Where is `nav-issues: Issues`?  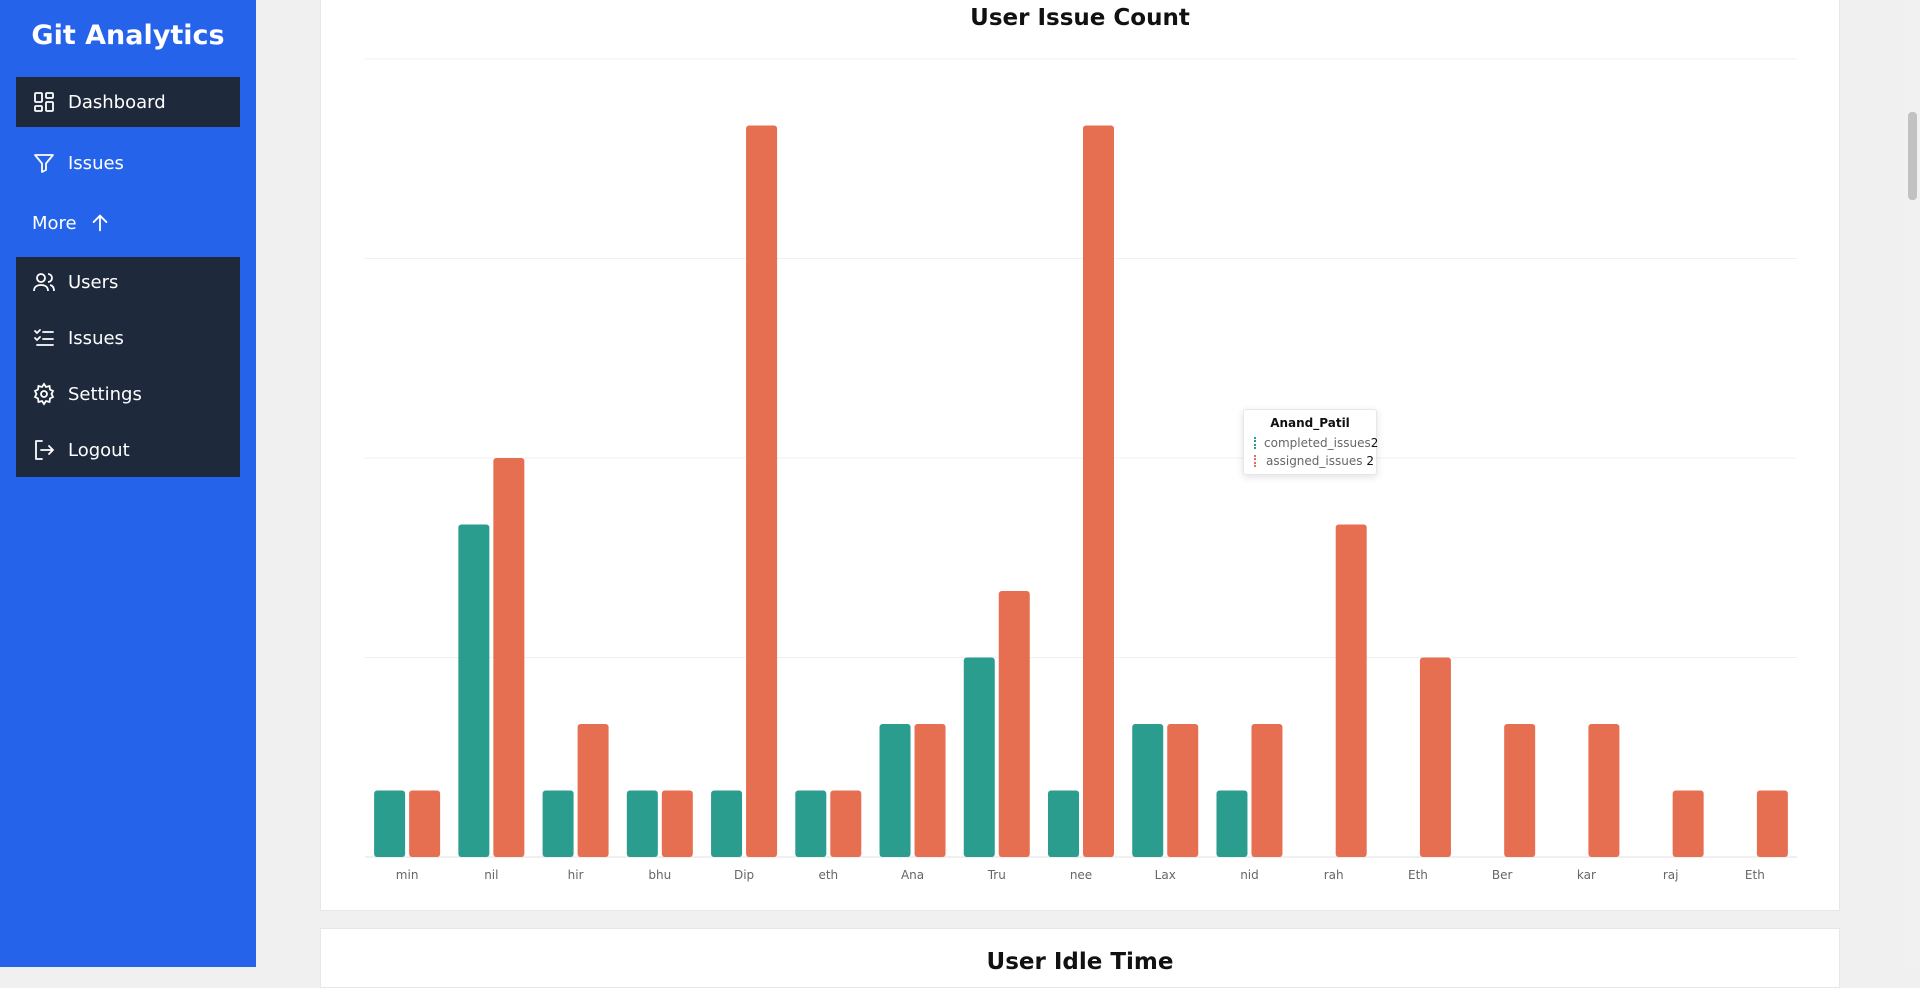
nav-issues: Issues is located at coordinates (128, 163).